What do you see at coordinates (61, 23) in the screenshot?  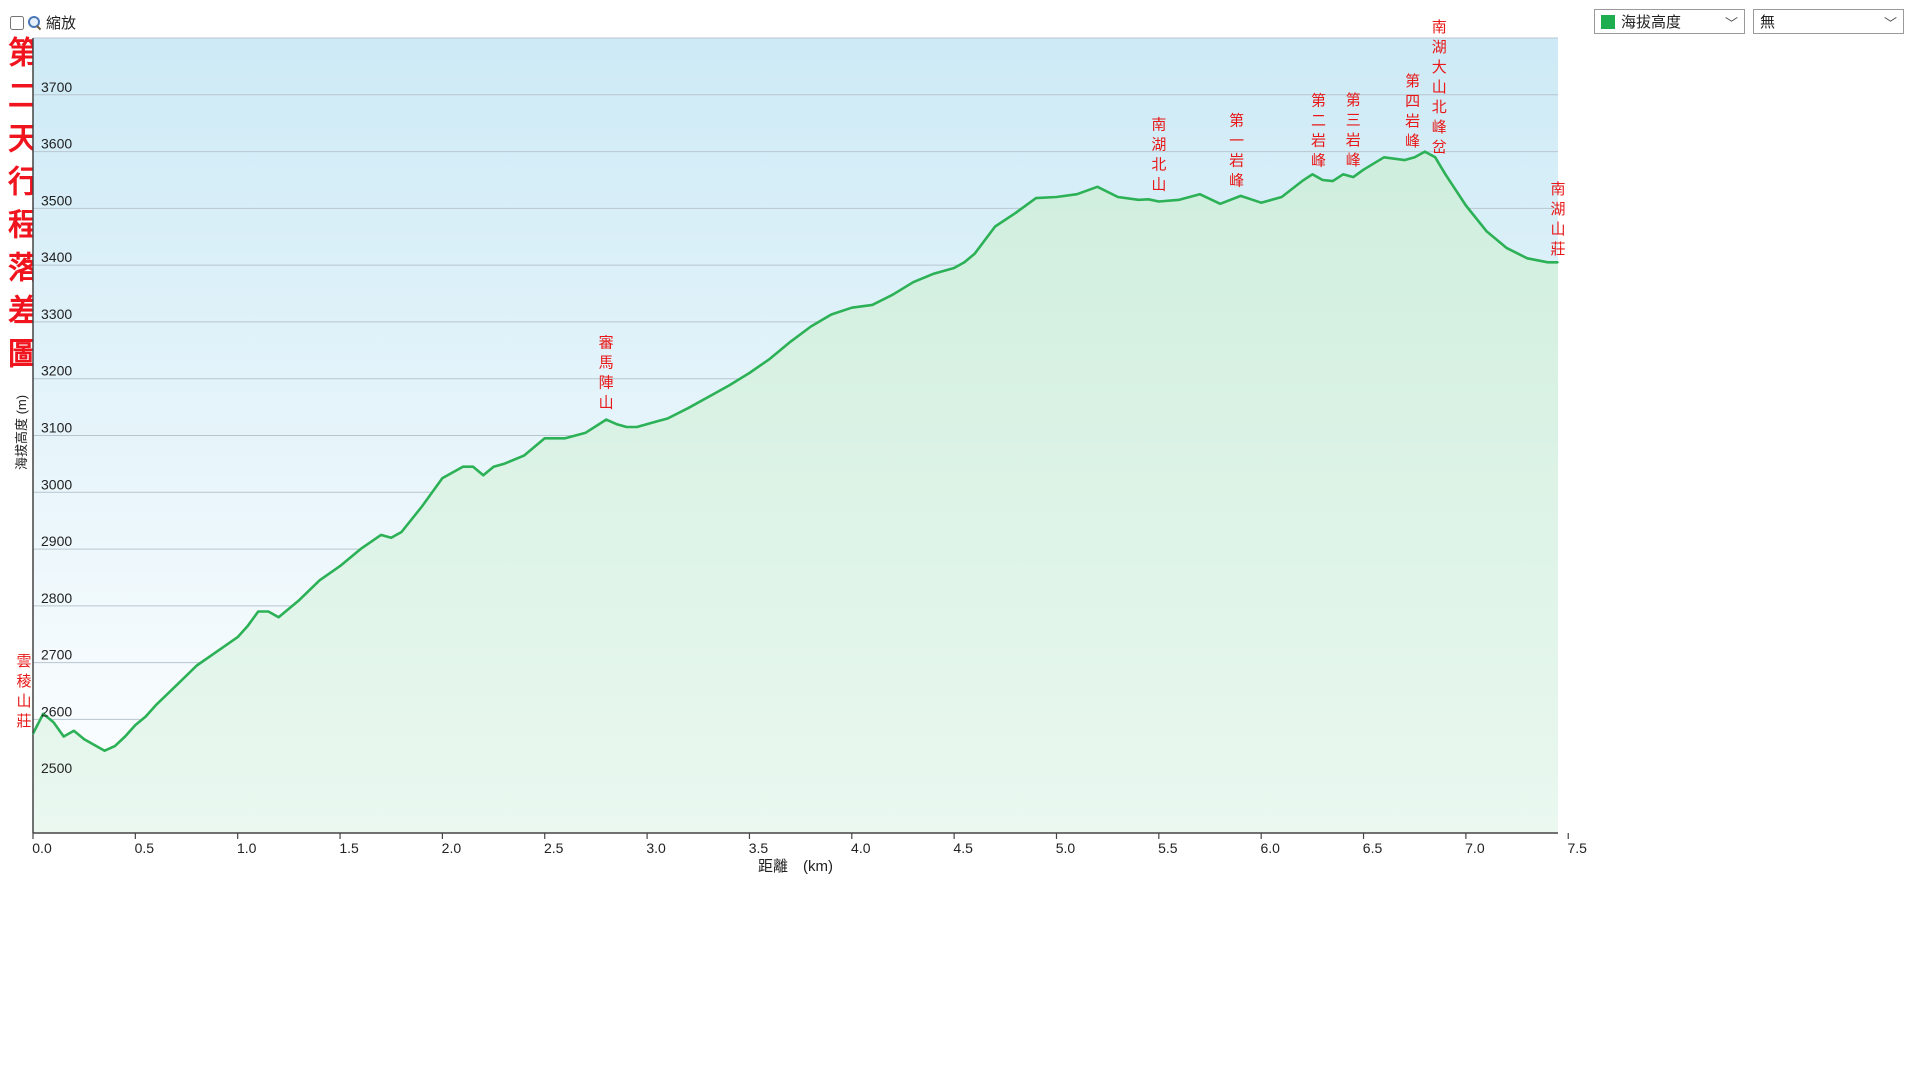 I see `zoom-label: 縮放` at bounding box center [61, 23].